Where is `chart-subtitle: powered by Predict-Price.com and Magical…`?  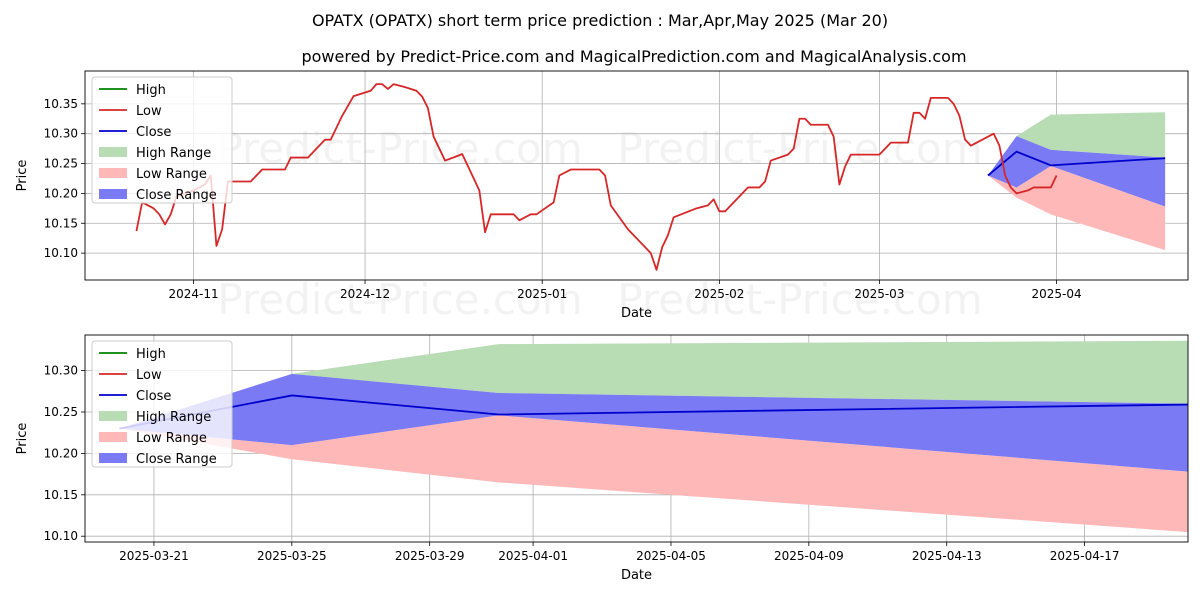
chart-subtitle: powered by Predict-Price.com and Magical… is located at coordinates (633, 56).